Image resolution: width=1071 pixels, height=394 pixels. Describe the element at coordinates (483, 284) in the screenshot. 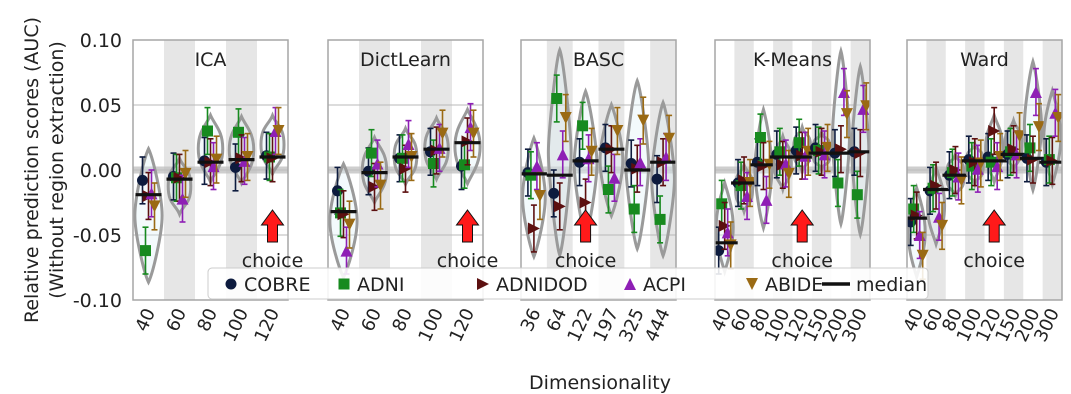

I see `legend-marker-adnidod` at that location.